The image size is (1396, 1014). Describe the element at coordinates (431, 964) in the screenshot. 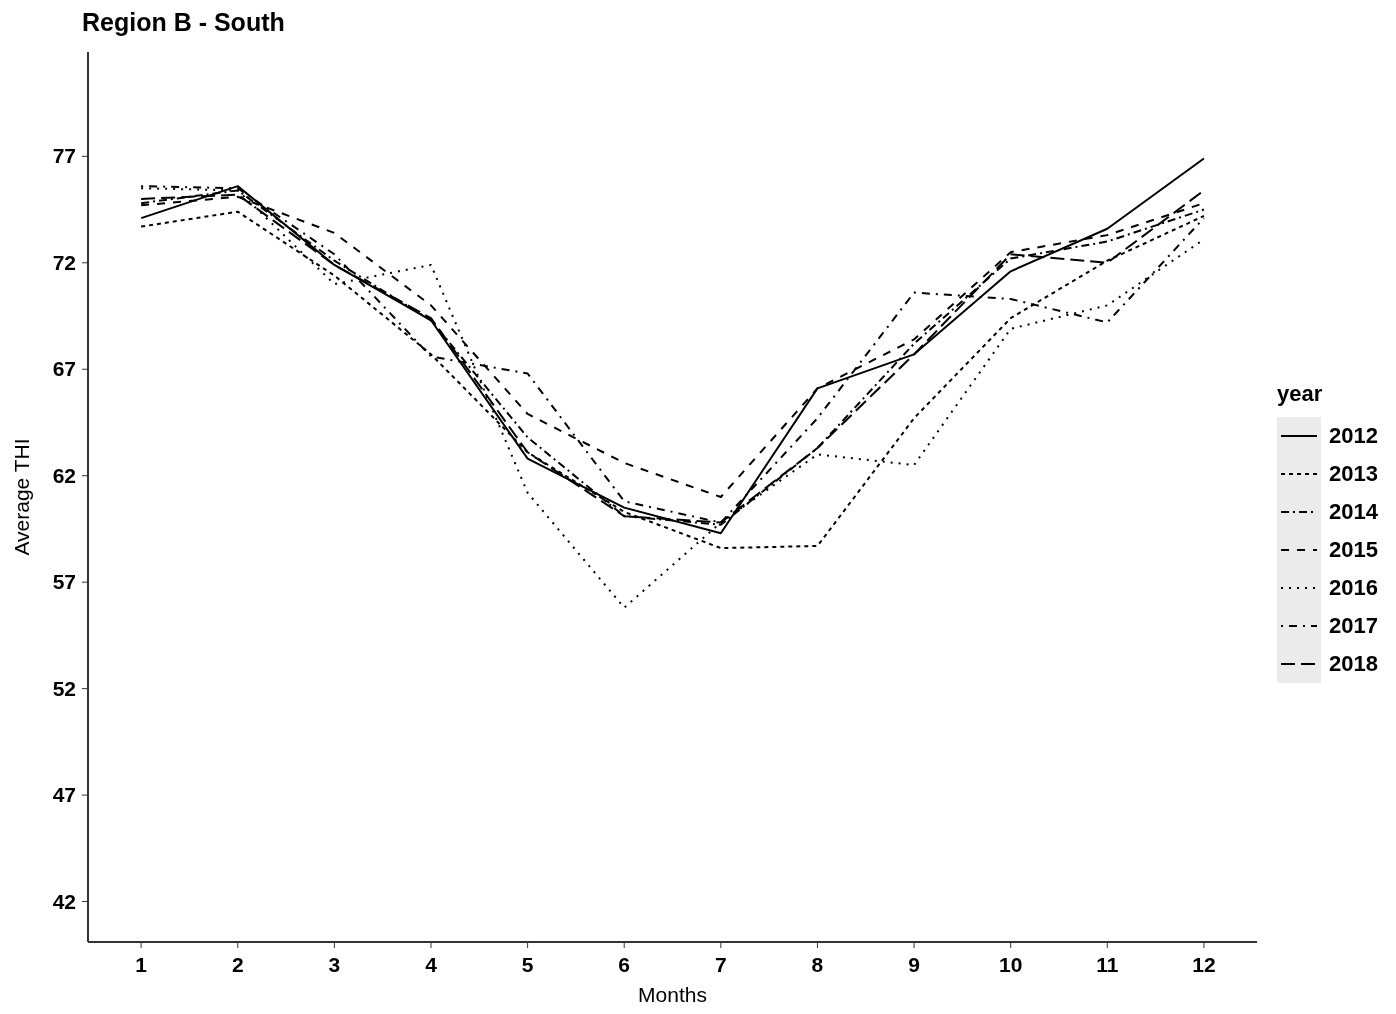

I see `x-tick-label: 4` at that location.